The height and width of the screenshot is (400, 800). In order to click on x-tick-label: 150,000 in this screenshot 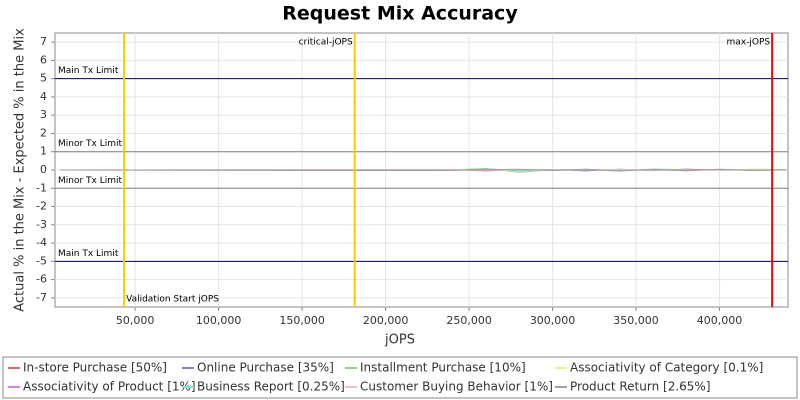, I will do `click(302, 320)`.